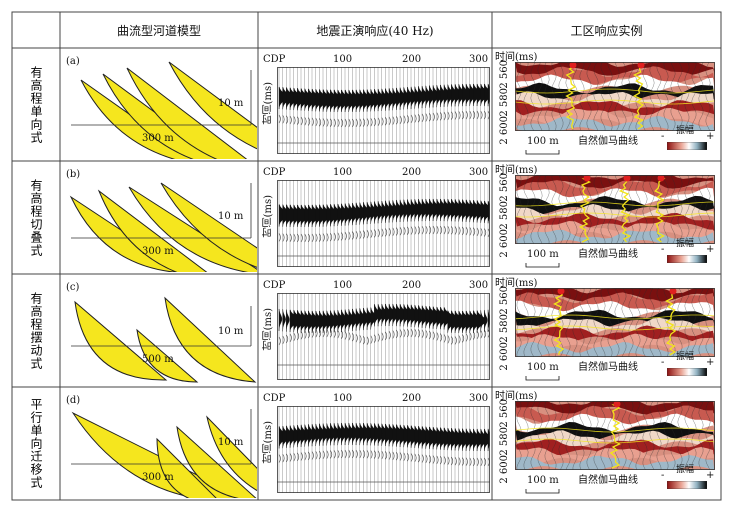  What do you see at coordinates (73, 400) in the screenshot?
I see `panel-letter: (d)` at bounding box center [73, 400].